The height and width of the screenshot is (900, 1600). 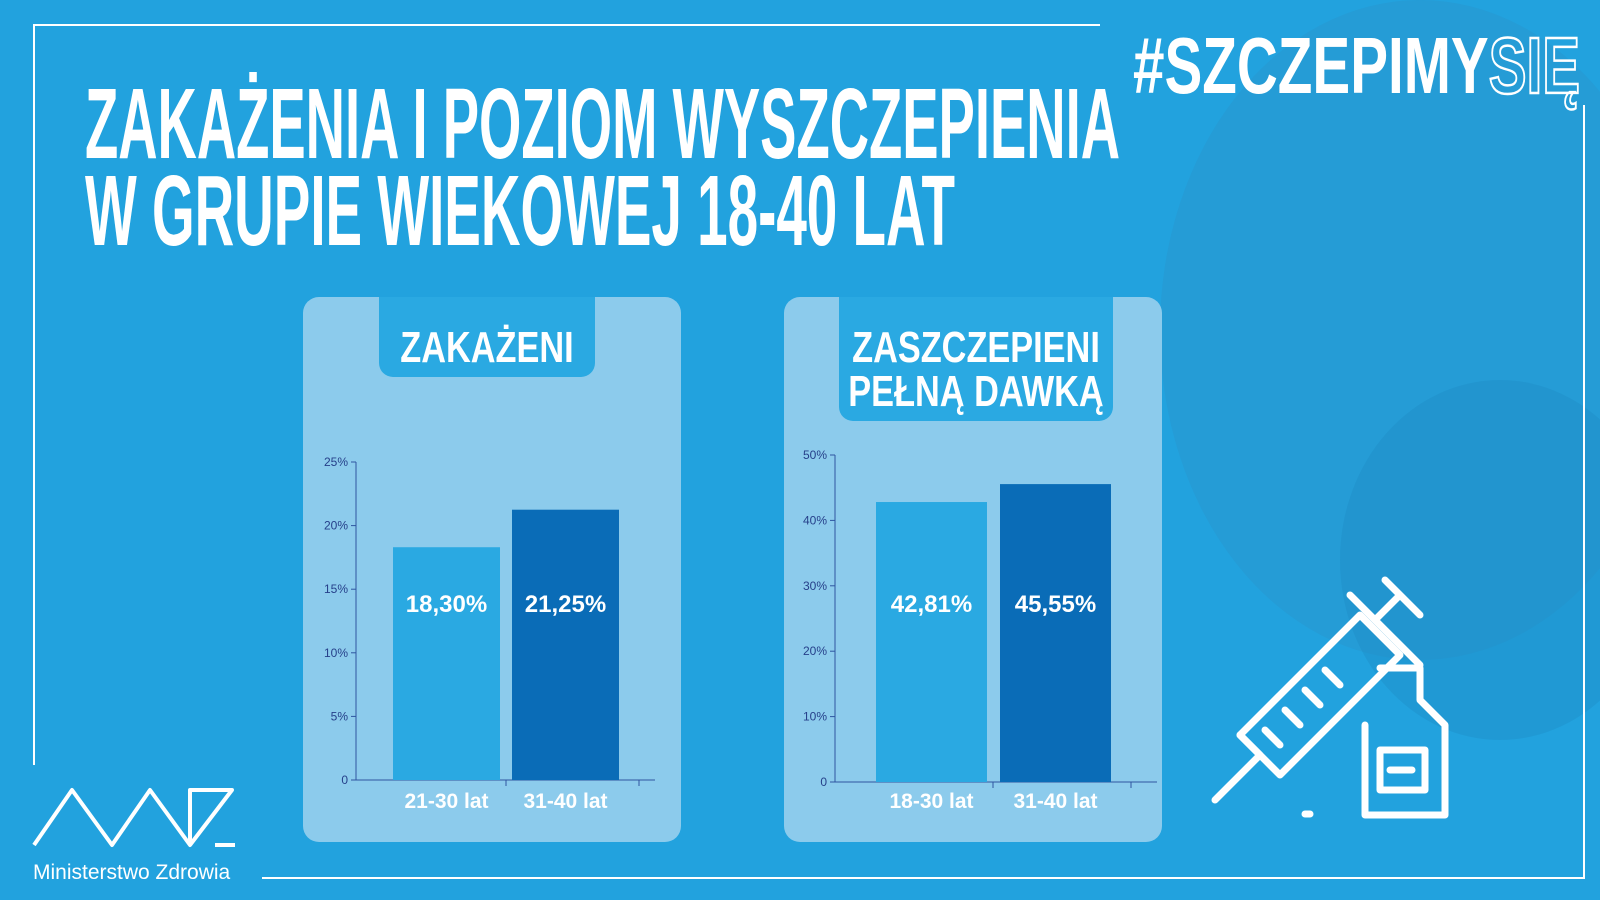 What do you see at coordinates (815, 586) in the screenshot?
I see `y-tick-label: 30%` at bounding box center [815, 586].